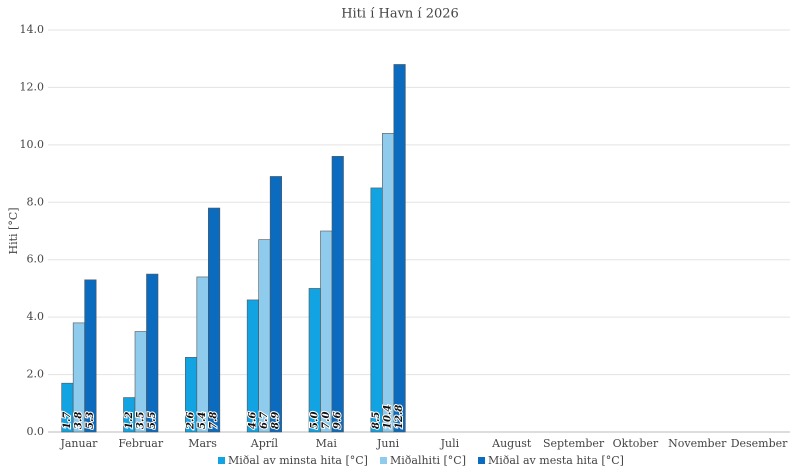  Describe the element at coordinates (556, 460) in the screenshot. I see `legend-label: Miðal av mesta hita [°C]` at that location.